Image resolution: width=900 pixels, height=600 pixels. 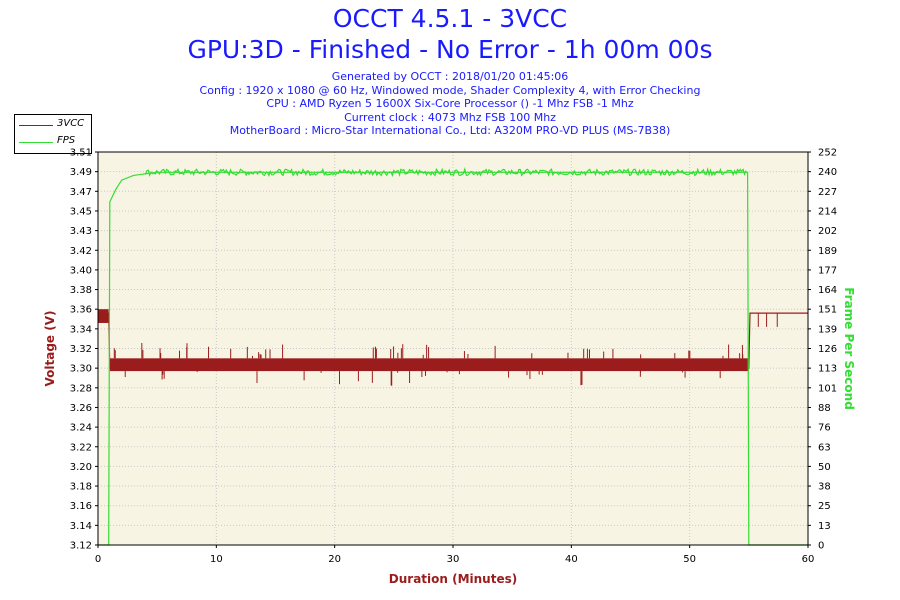 I want to click on legend-label-3vcc: 3VCC, so click(x=71, y=123).